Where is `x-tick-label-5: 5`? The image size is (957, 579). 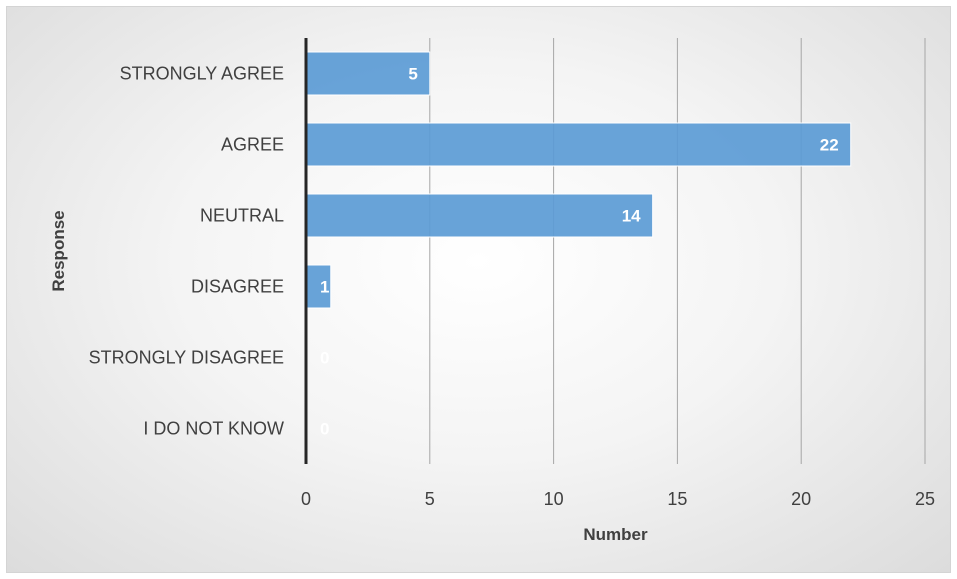 x-tick-label-5: 5 is located at coordinates (430, 499).